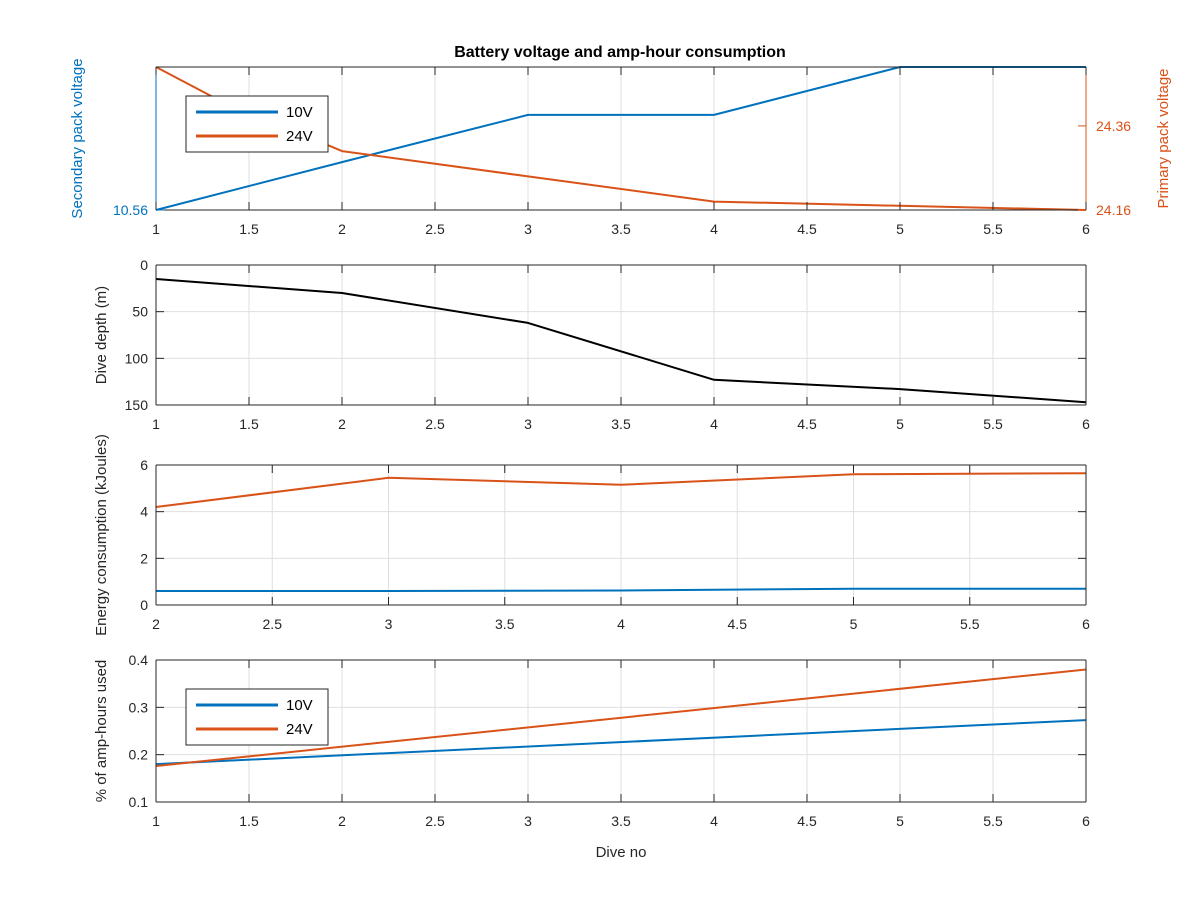 The height and width of the screenshot is (900, 1200). Describe the element at coordinates (139, 755) in the screenshot. I see `y-tick-label: 0.2` at that location.